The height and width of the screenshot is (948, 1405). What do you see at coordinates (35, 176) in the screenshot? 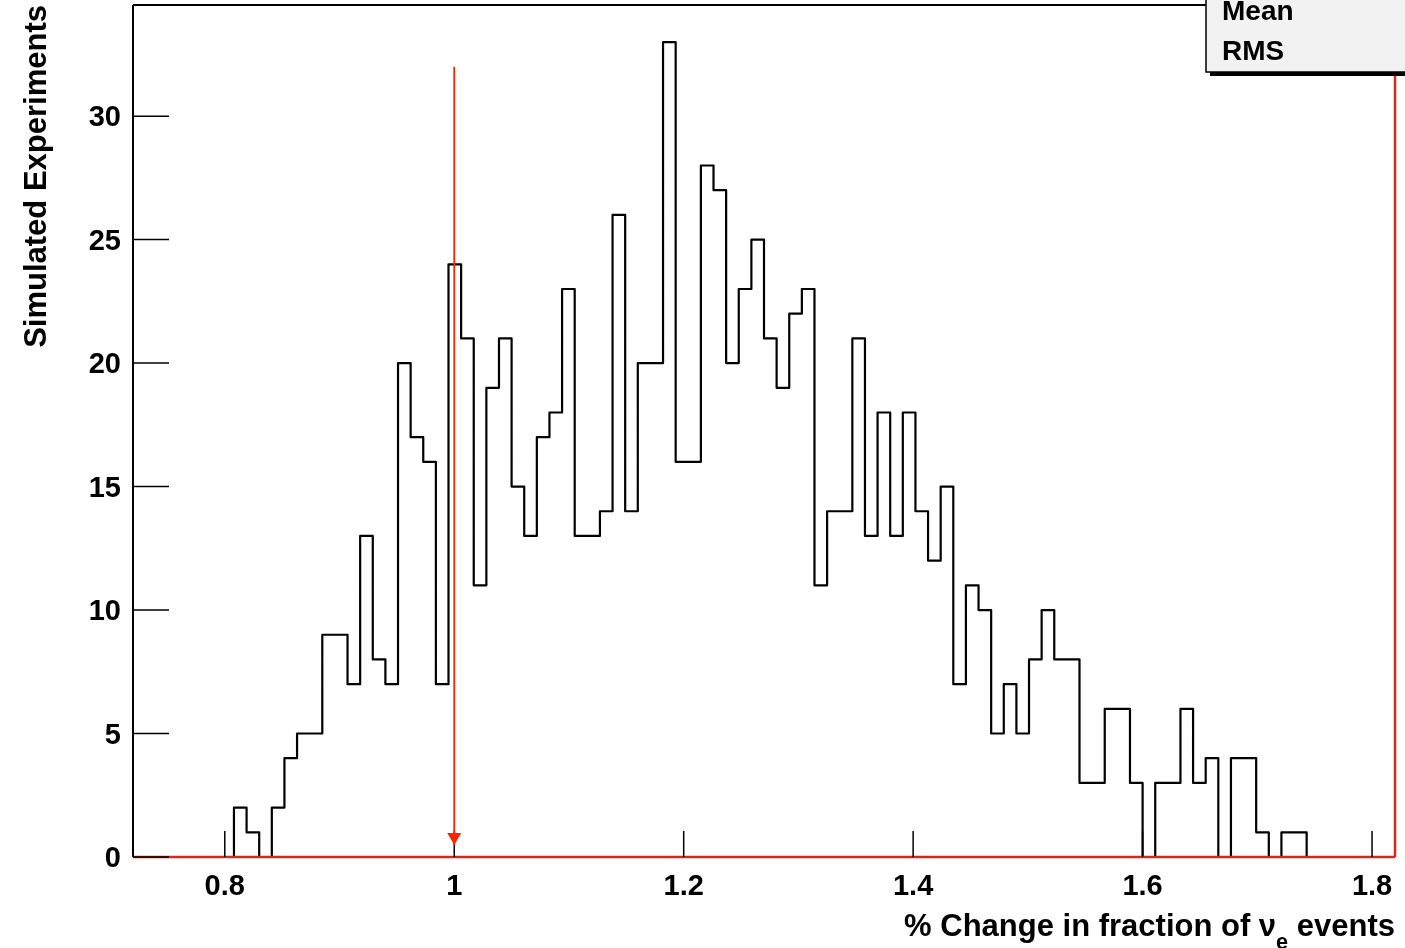
I see `y-axis-title: Simulated Experiments` at bounding box center [35, 176].